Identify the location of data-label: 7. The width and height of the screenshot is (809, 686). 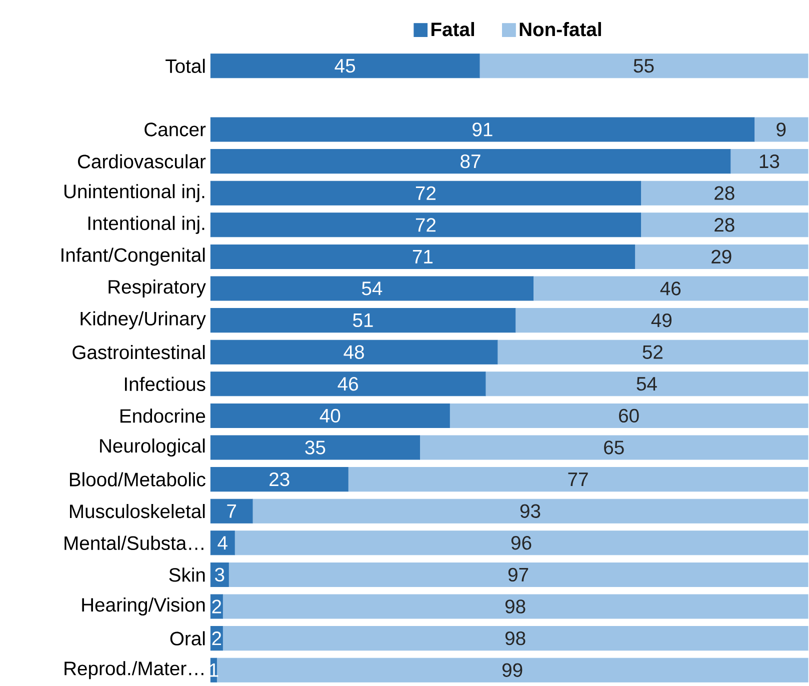
(231, 511).